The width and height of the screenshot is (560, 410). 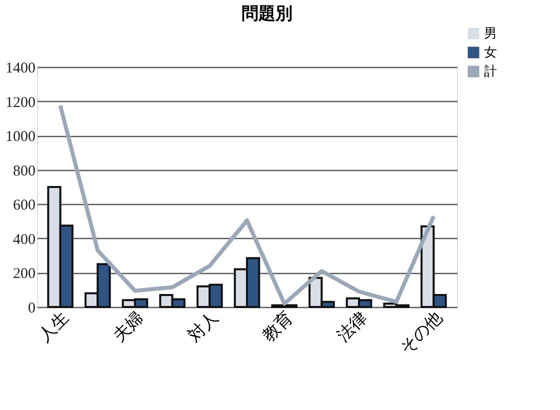 What do you see at coordinates (490, 52) in the screenshot?
I see `legend-label: 女` at bounding box center [490, 52].